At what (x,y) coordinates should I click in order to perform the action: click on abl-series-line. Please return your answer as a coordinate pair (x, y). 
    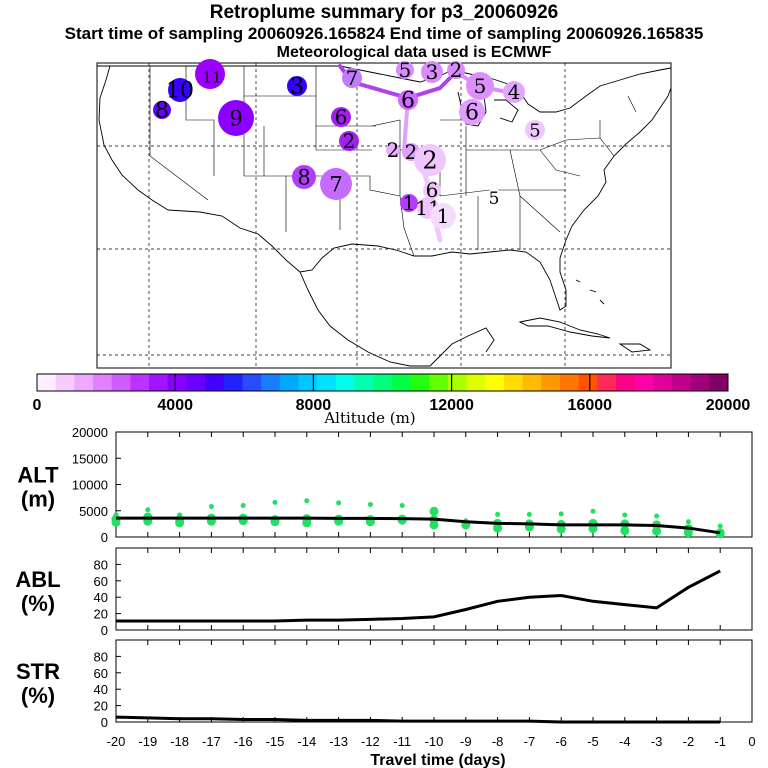
    Looking at the image, I should click on (418, 596).